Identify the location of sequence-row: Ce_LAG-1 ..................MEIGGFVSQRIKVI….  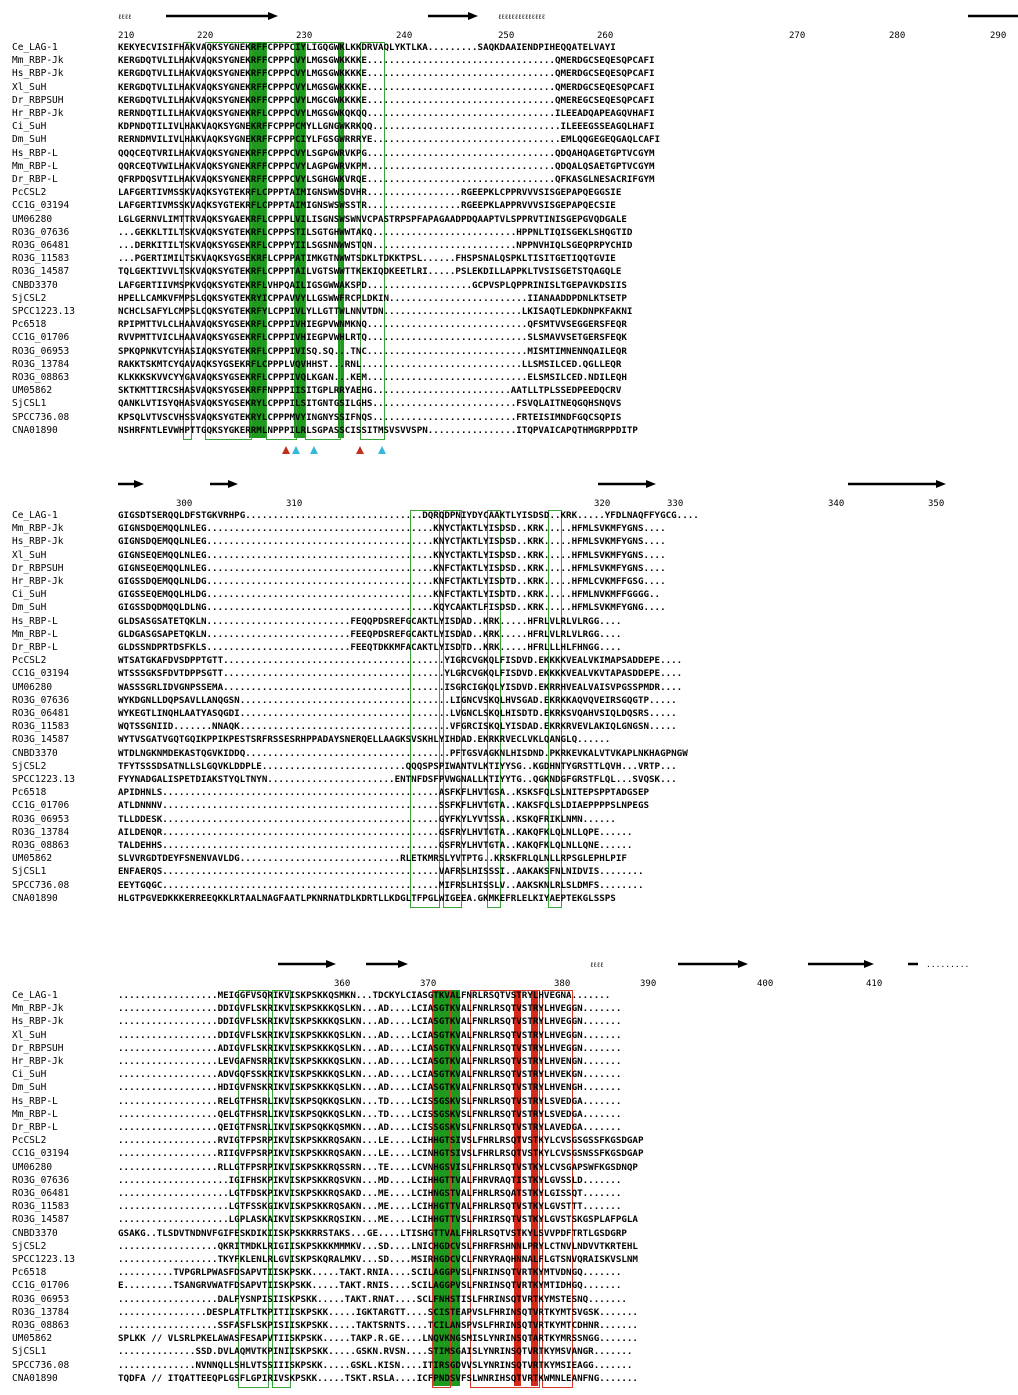
(509, 996).